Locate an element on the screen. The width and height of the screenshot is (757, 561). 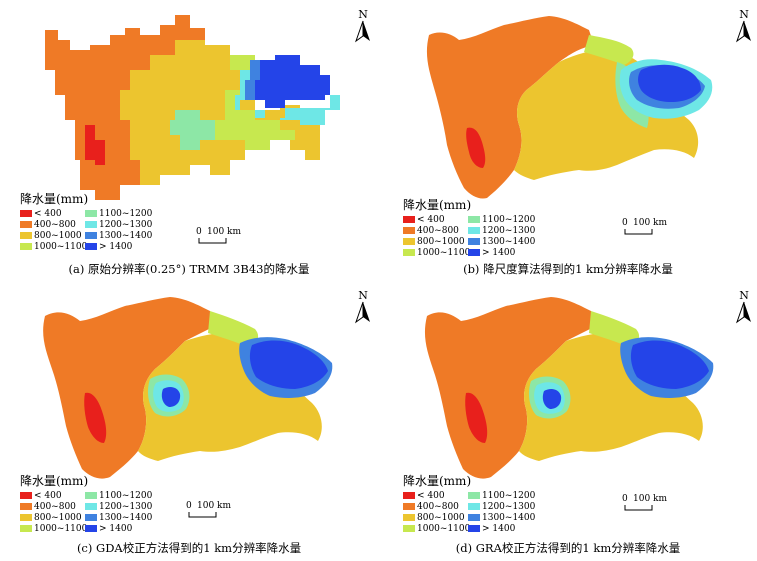
precipitation-map-c is located at coordinates (188, 388).